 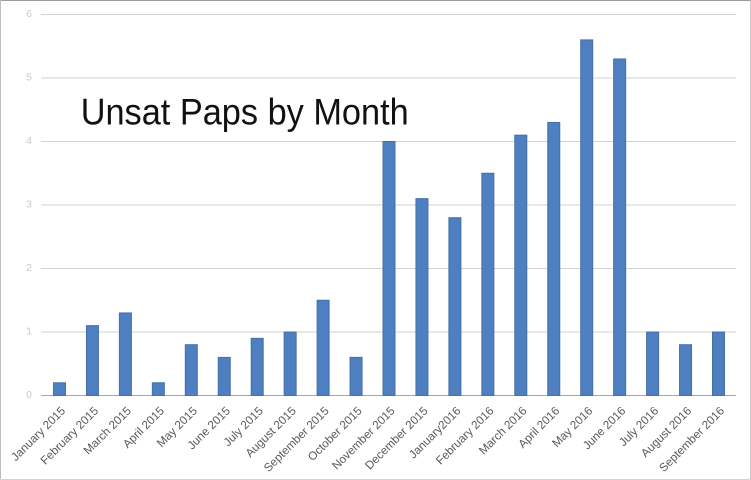 What do you see at coordinates (29, 395) in the screenshot?
I see `svg-text: 0` at bounding box center [29, 395].